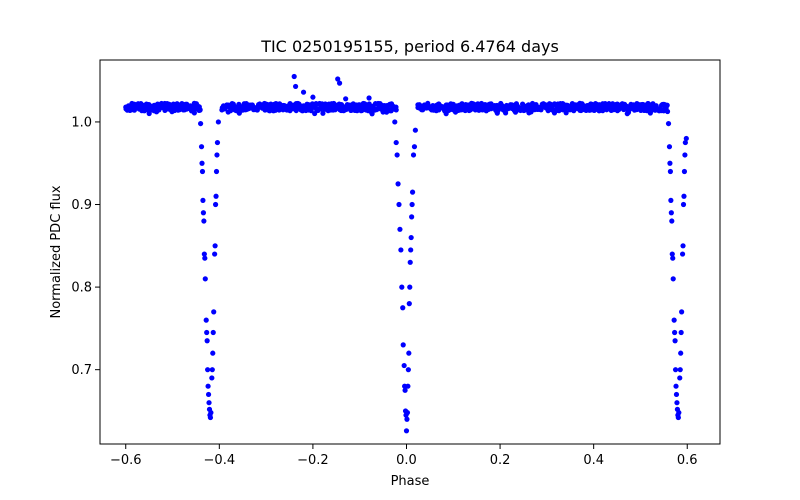 The image size is (800, 500). What do you see at coordinates (126, 460) in the screenshot?
I see `x-tick-label: −0.6` at bounding box center [126, 460].